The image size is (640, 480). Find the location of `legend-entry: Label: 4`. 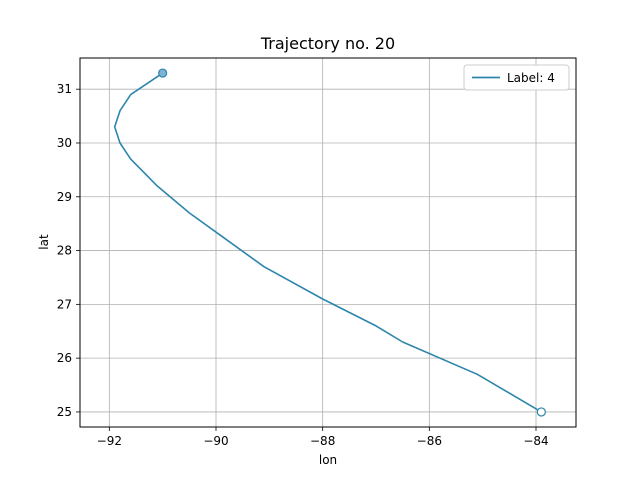

legend-entry: Label: 4 is located at coordinates (531, 78).